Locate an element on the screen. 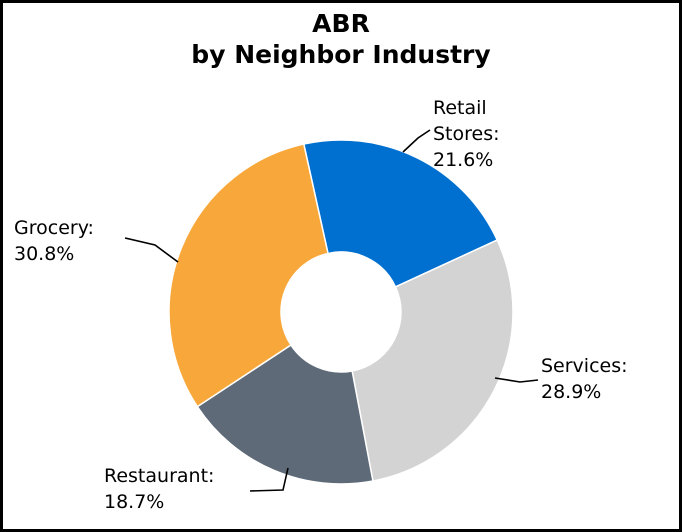  slice-retail-stores is located at coordinates (400, 213).